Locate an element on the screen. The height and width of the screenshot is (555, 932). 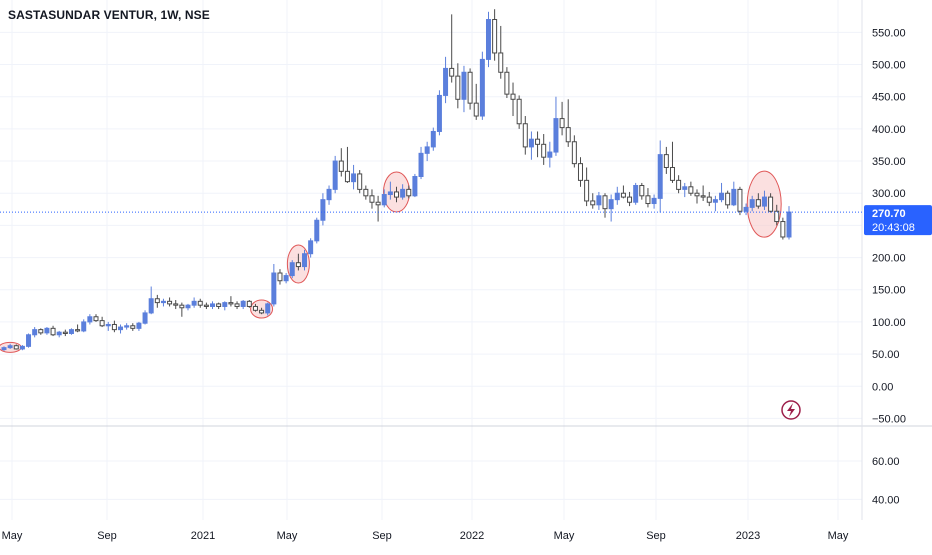
last-price-marker: 270.70 20:43:08 is located at coordinates (466, 220).